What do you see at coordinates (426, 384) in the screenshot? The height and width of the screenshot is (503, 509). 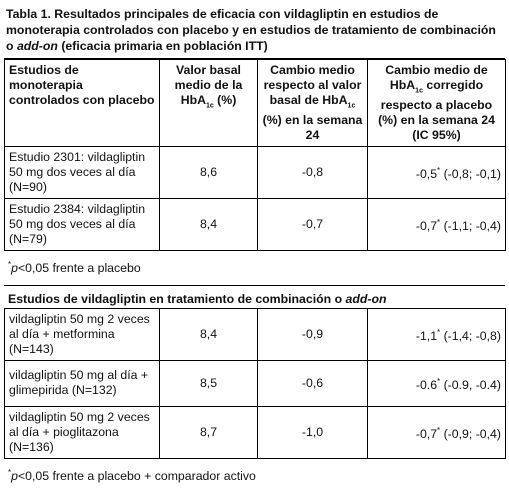 I see `text-segment: -0.6` at bounding box center [426, 384].